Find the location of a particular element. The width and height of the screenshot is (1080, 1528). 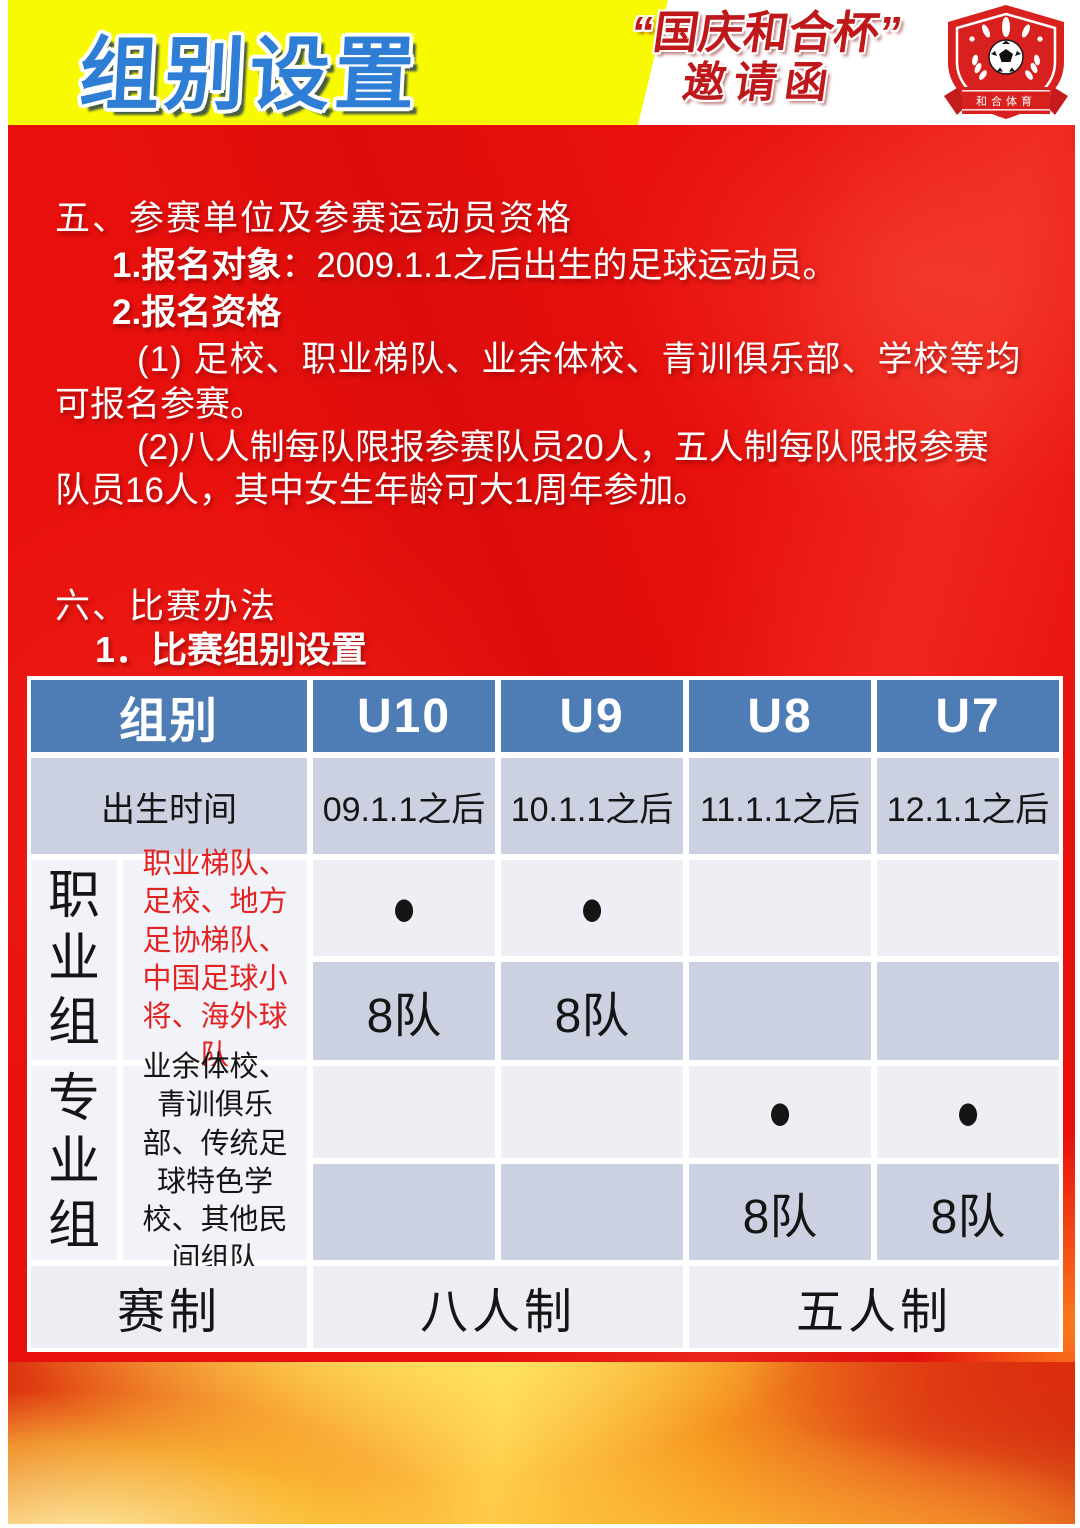

invitation-label: 邀请函 is located at coordinates (759, 83).